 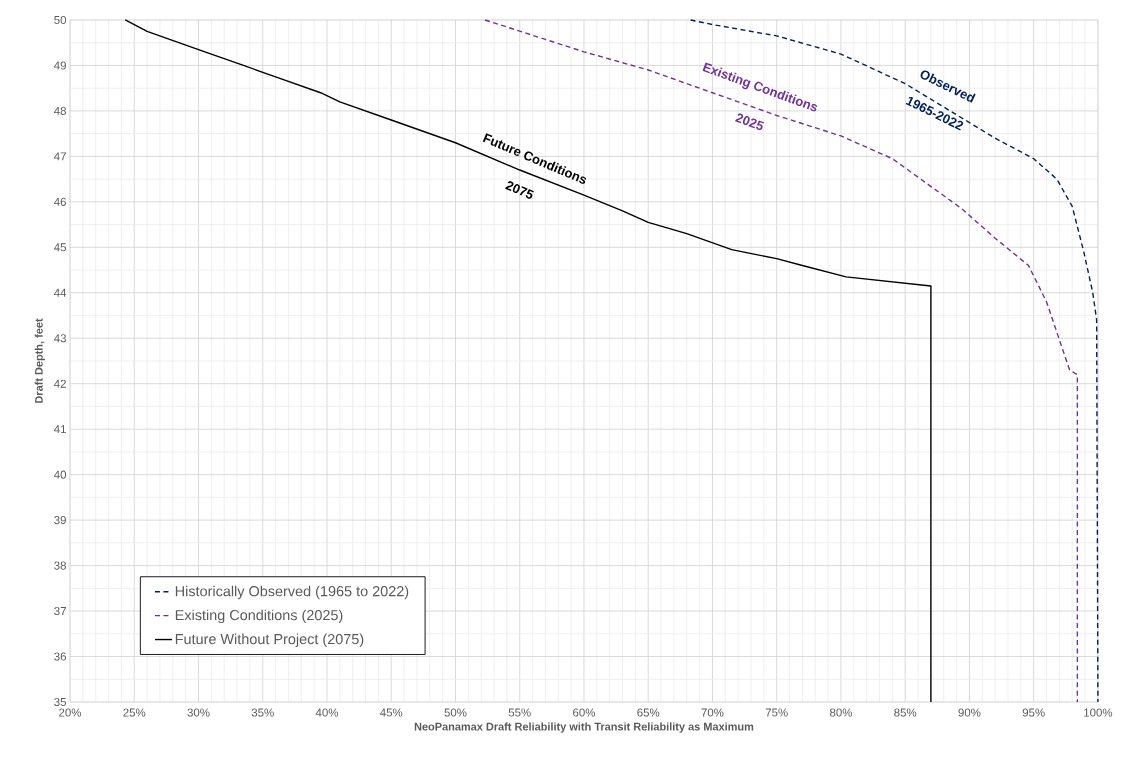 I want to click on x-tick-label: 70%, so click(x=712, y=712).